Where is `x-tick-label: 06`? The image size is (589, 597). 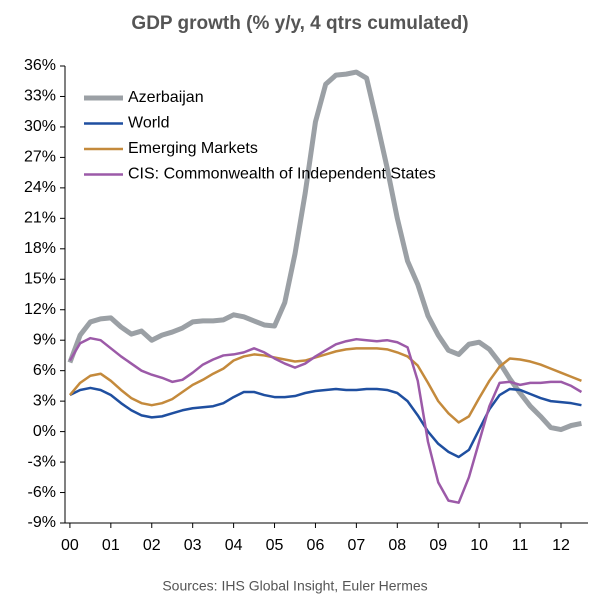
x-tick-label: 06 is located at coordinates (316, 545).